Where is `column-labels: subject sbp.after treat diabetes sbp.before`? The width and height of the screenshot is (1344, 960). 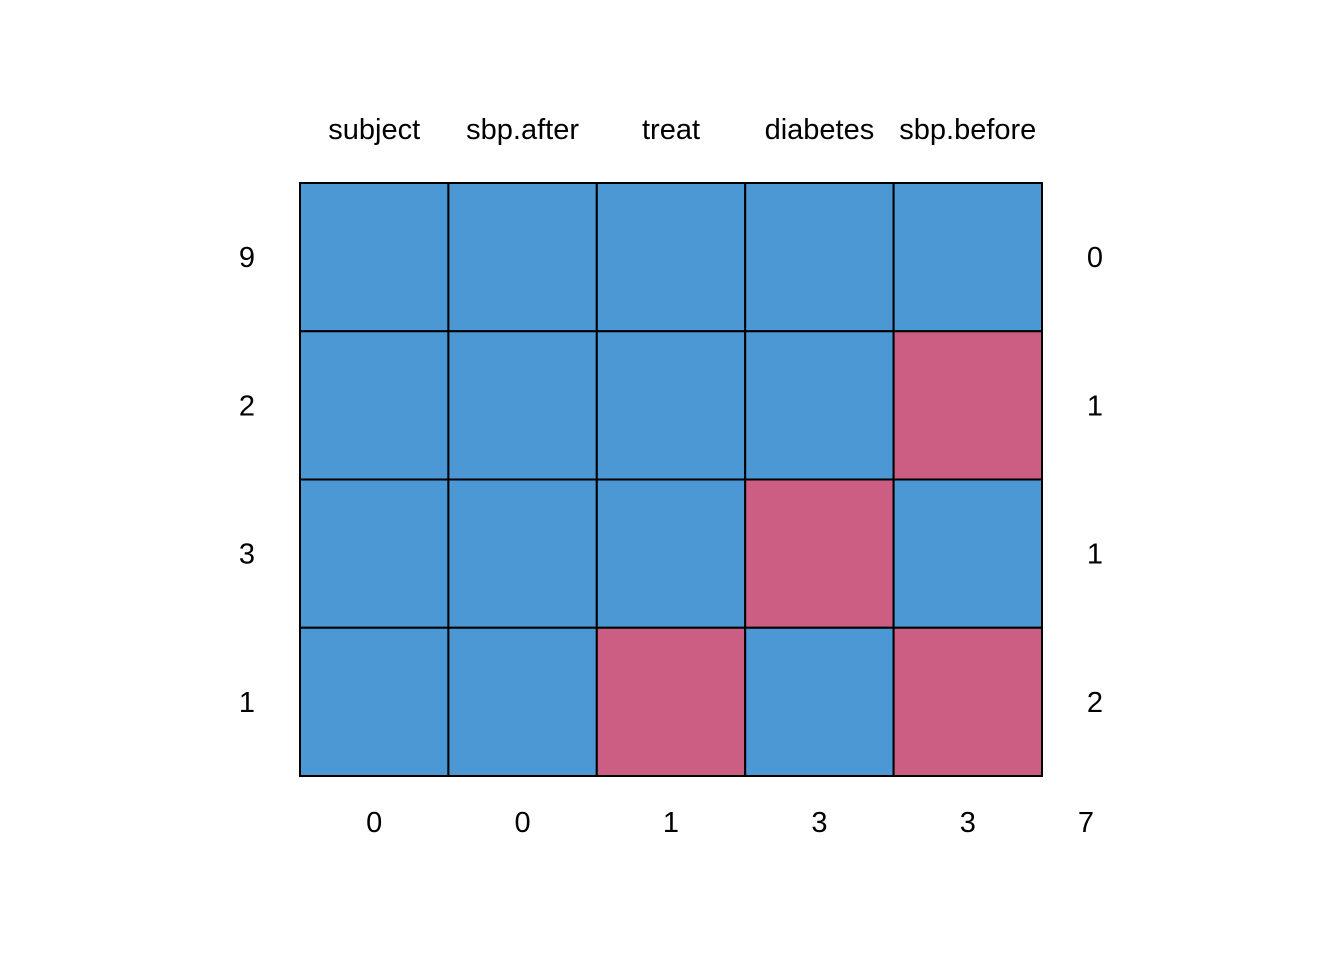 column-labels: subject sbp.after treat diabetes sbp.before is located at coordinates (682, 130).